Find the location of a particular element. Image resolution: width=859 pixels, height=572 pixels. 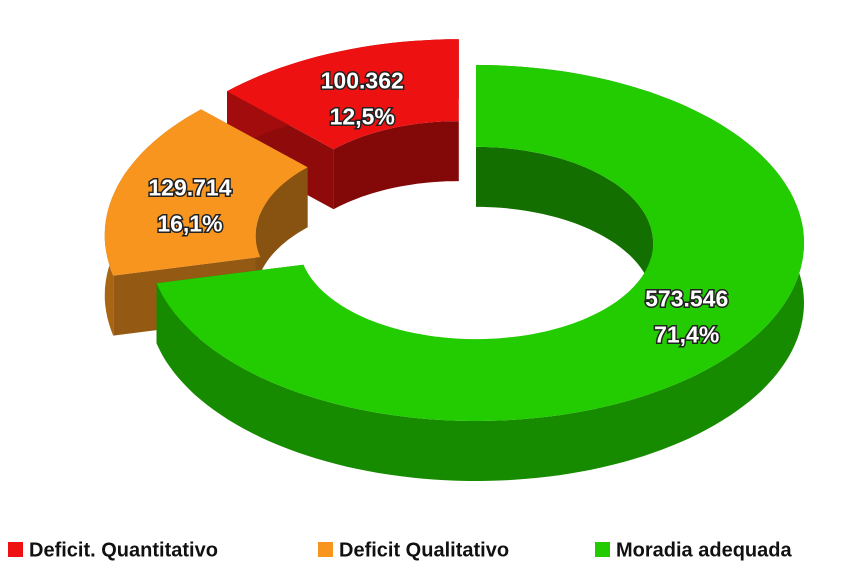

percent-label: 12,5% is located at coordinates (362, 117).